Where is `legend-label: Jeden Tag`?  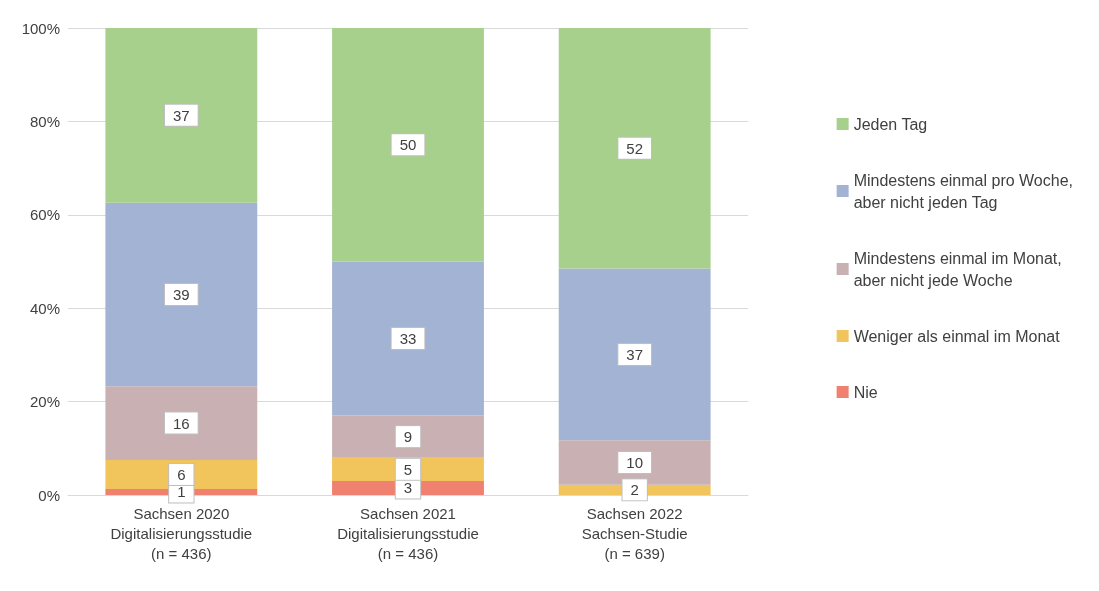 legend-label: Jeden Tag is located at coordinates (890, 124).